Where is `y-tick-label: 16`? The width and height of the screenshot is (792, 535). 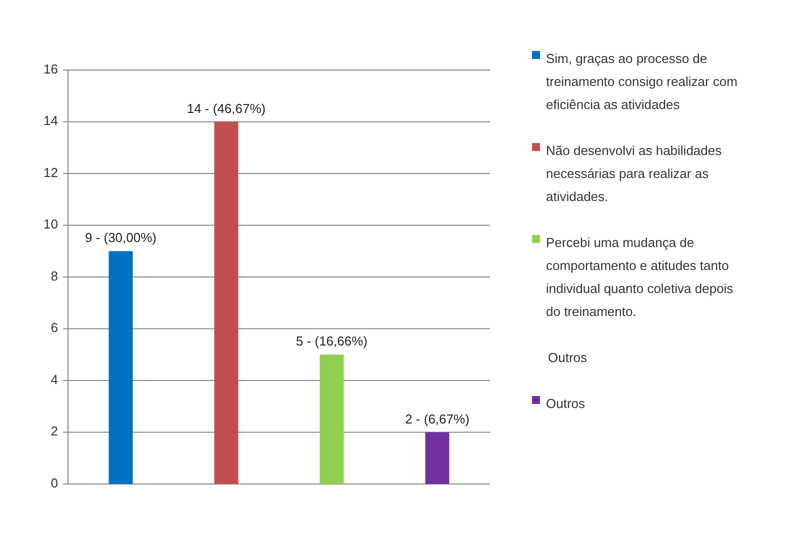
y-tick-label: 16 is located at coordinates (51, 68).